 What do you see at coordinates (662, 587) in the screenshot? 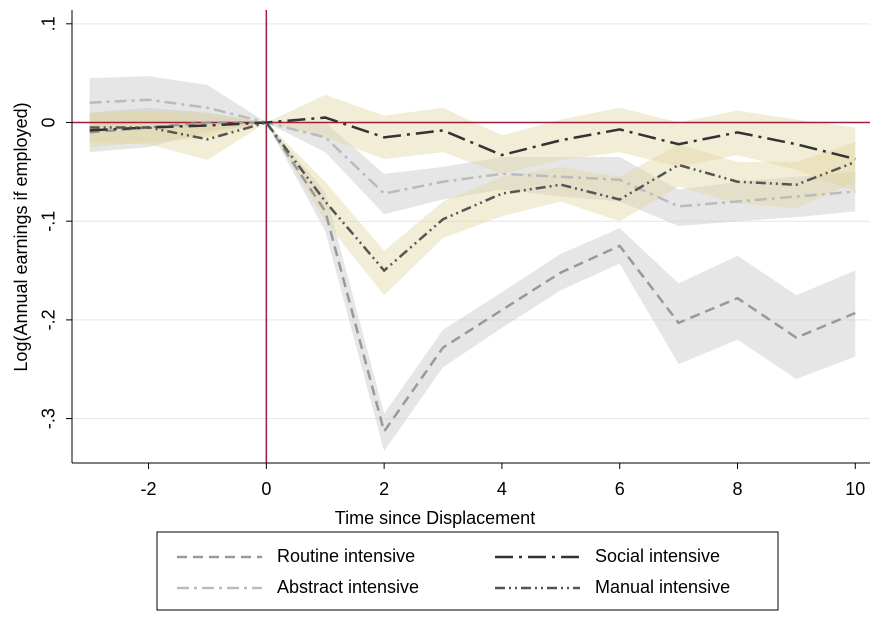
I see `legend-label: Manual intensive` at bounding box center [662, 587].